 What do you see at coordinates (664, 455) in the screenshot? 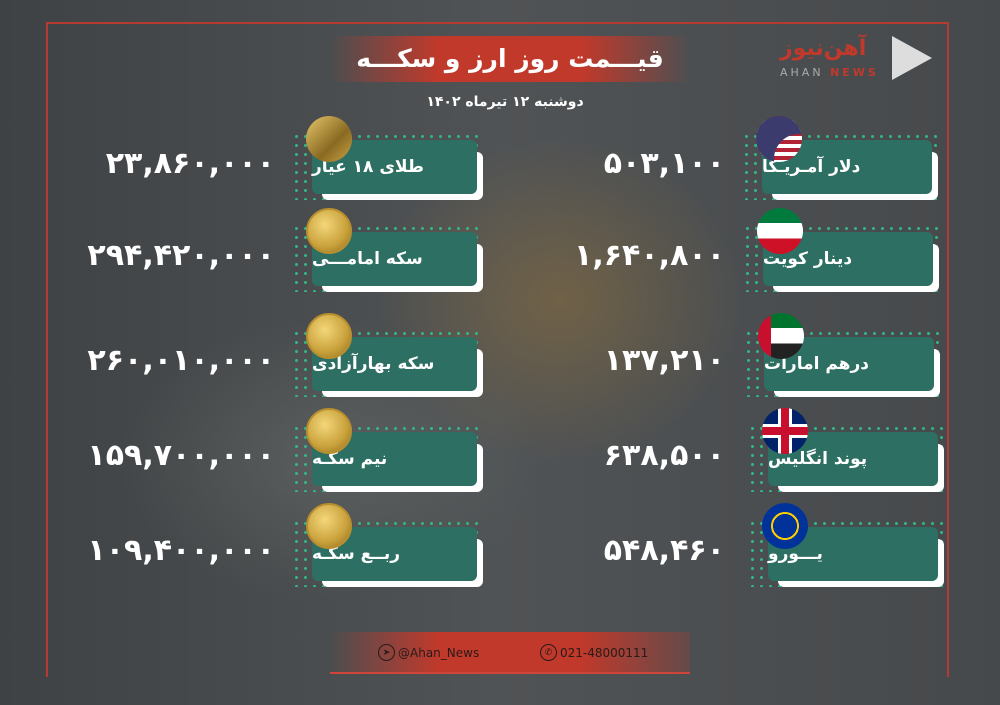
I see `currency-price: ۶۳۸,۵۰۰` at bounding box center [664, 455].